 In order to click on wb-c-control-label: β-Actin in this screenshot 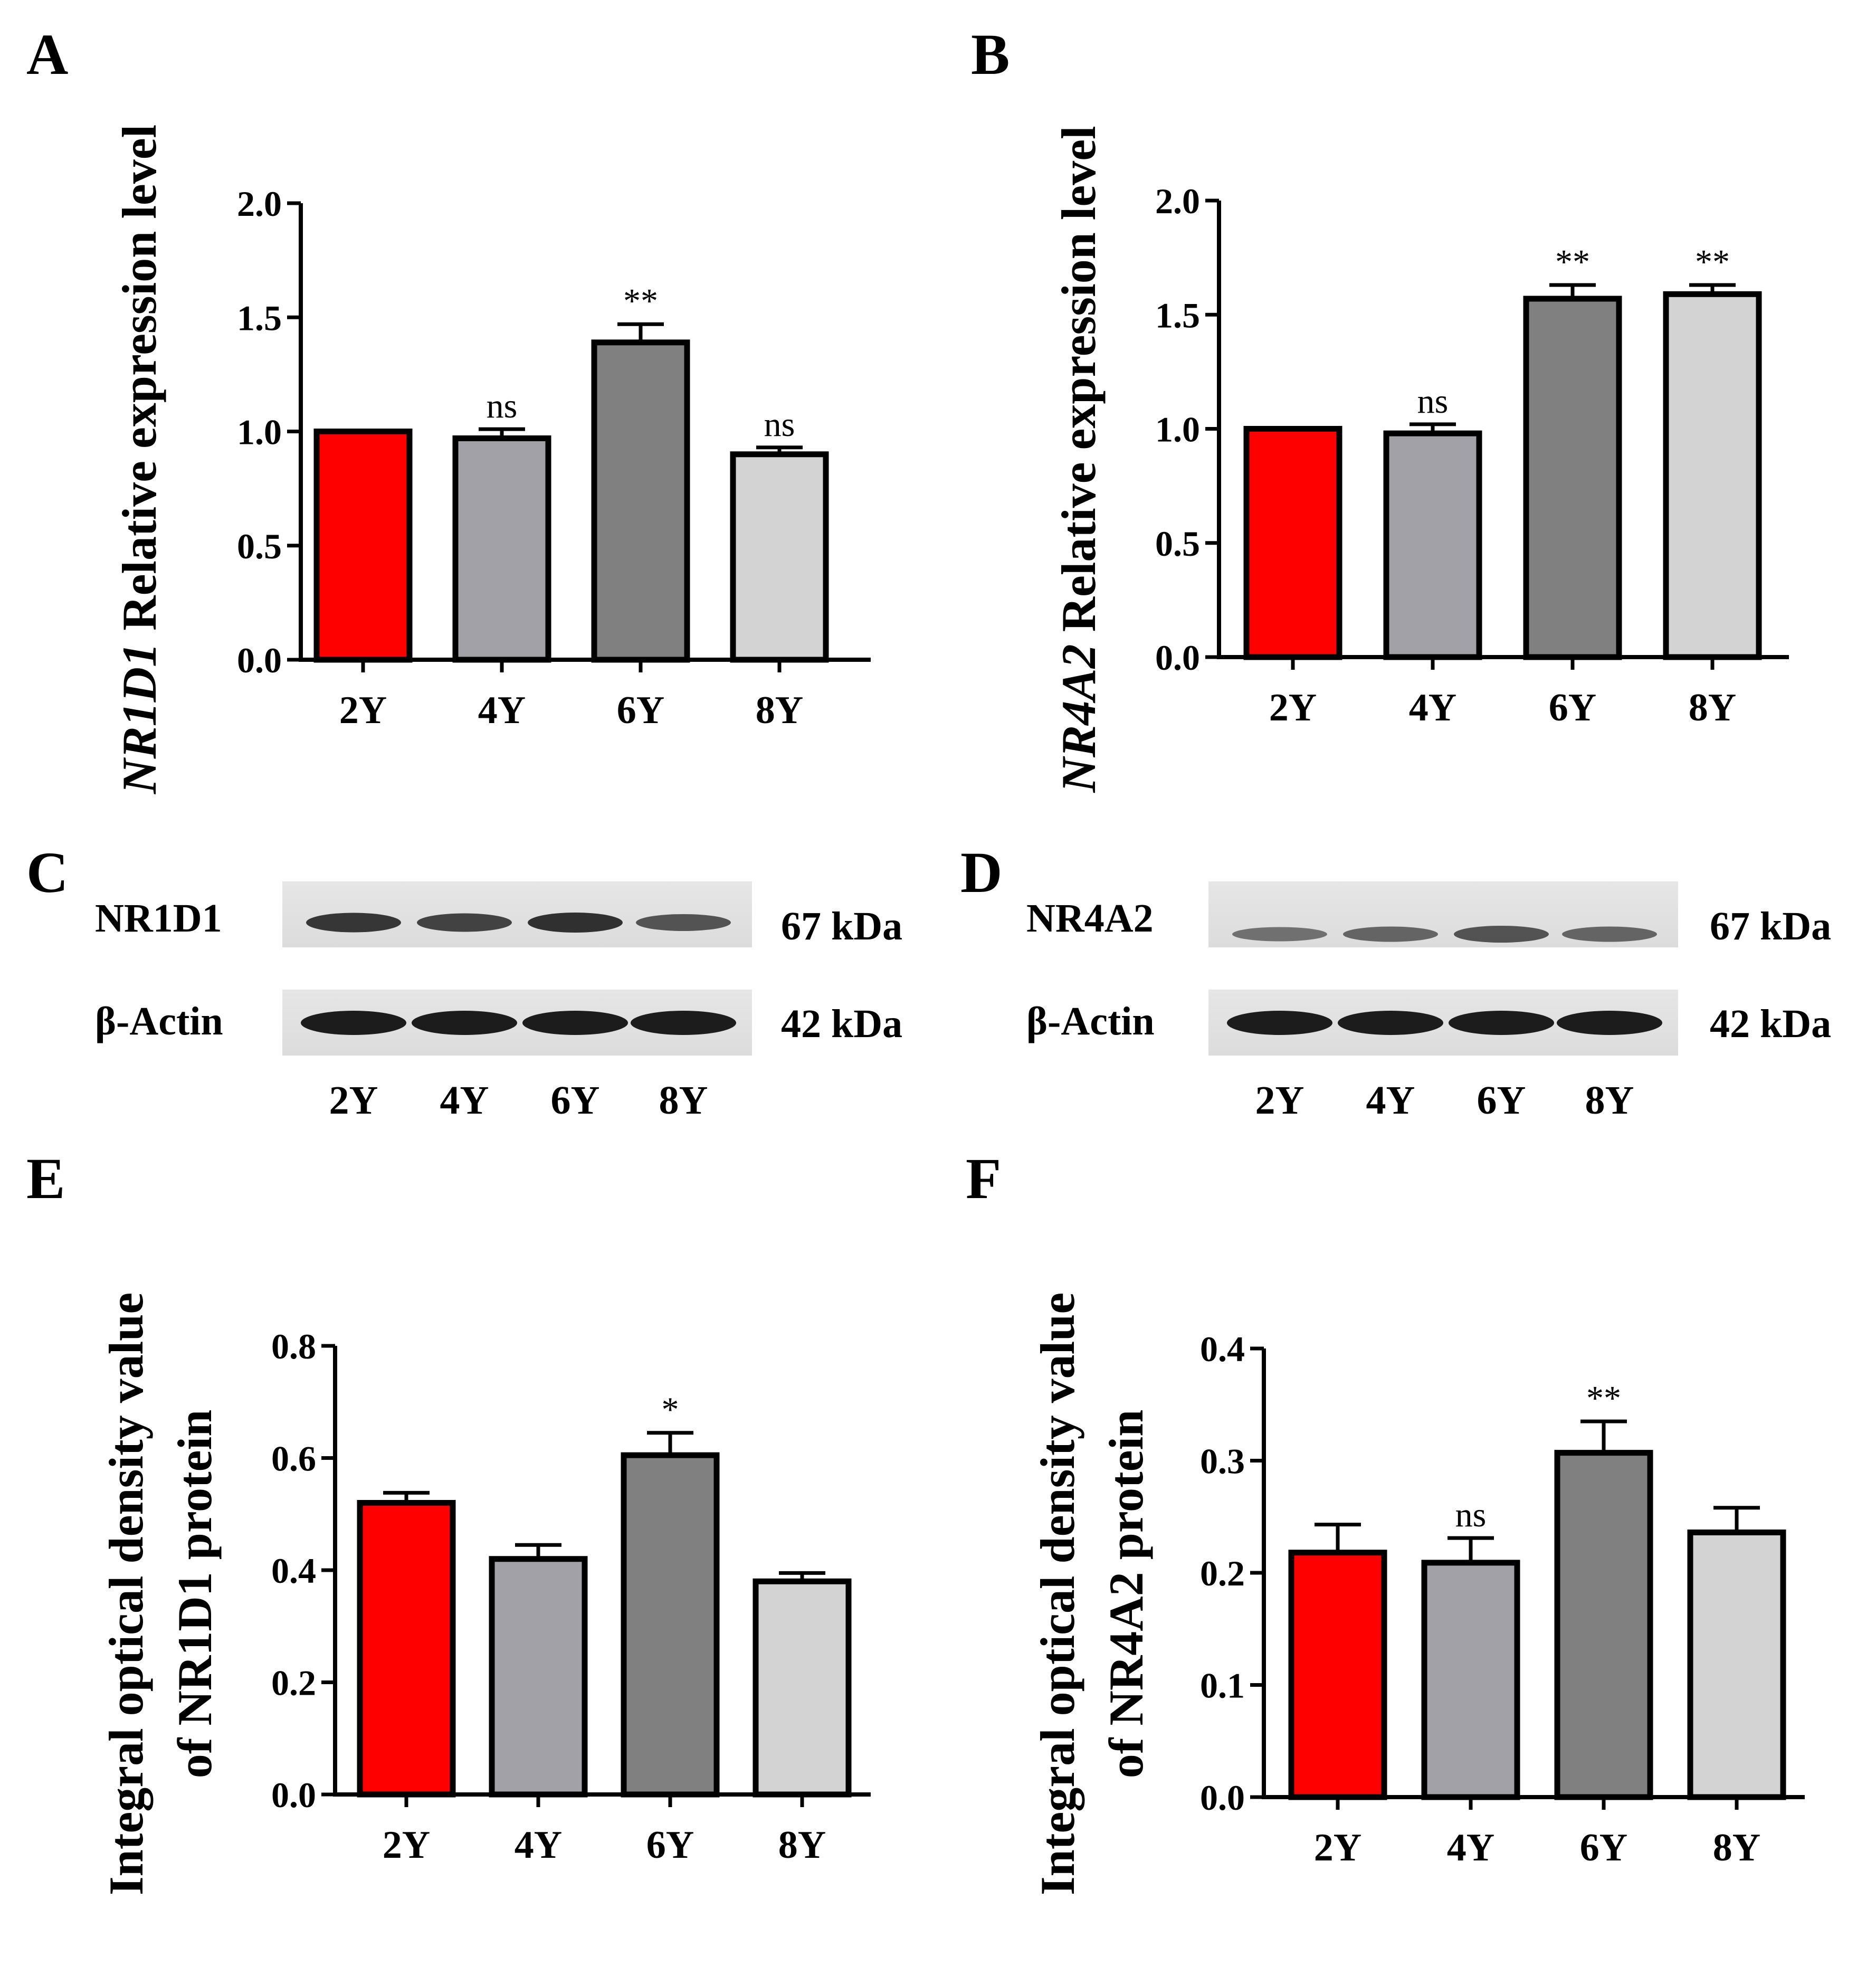, I will do `click(159, 1021)`.